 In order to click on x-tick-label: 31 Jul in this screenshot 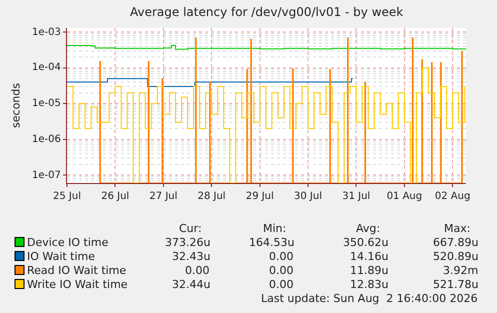, I will do `click(356, 196)`.